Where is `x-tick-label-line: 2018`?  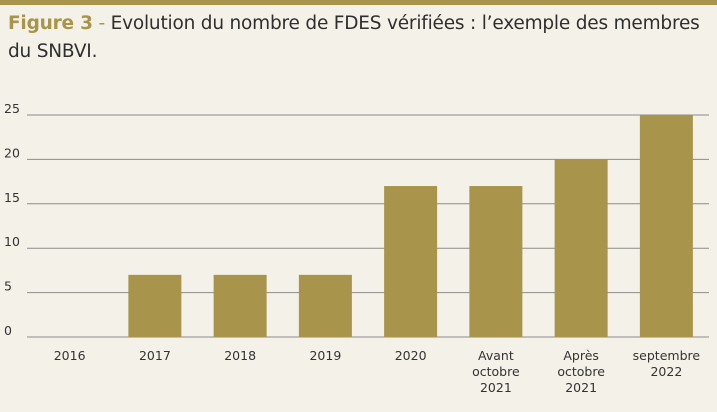 x-tick-label-line: 2018 is located at coordinates (240, 355).